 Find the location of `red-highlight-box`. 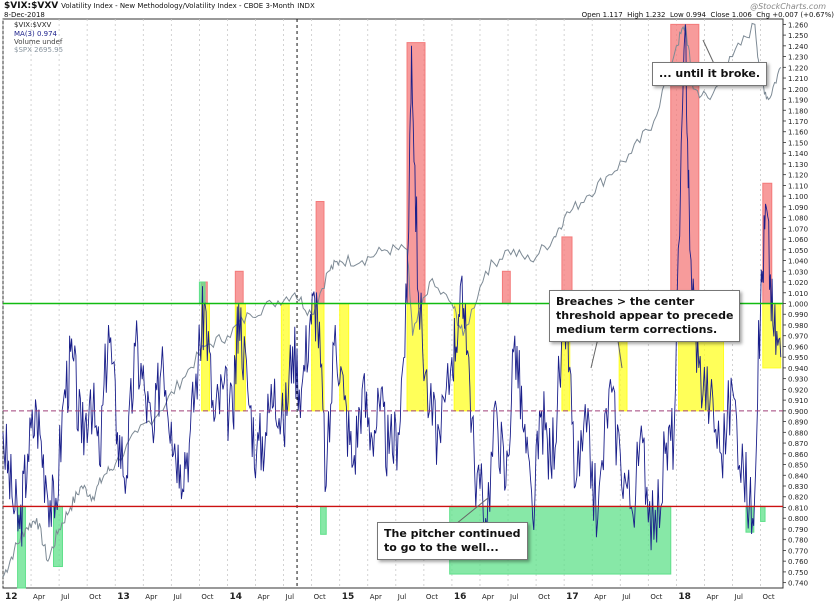

red-highlight-box is located at coordinates (239, 287).